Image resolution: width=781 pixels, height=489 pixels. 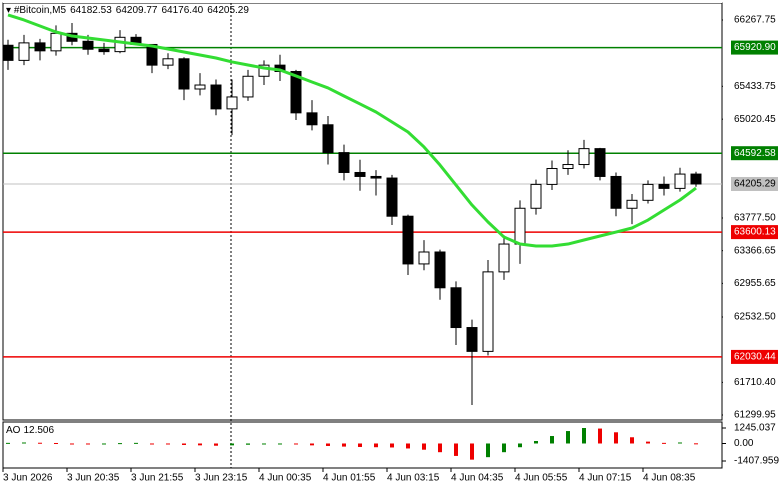 I want to click on y-tick-label: 63366.65, so click(x=755, y=250).